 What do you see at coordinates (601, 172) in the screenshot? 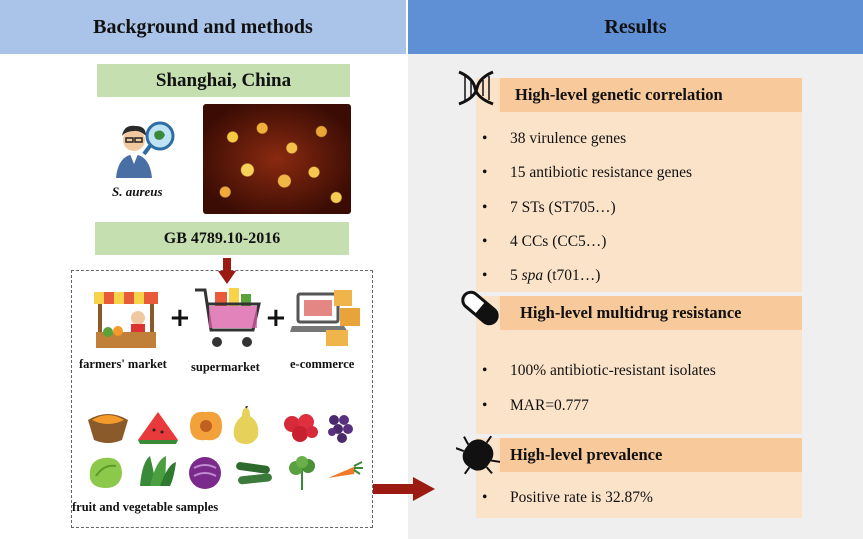
I see `bullet-text: 15 antibiotic resistance genes` at bounding box center [601, 172].